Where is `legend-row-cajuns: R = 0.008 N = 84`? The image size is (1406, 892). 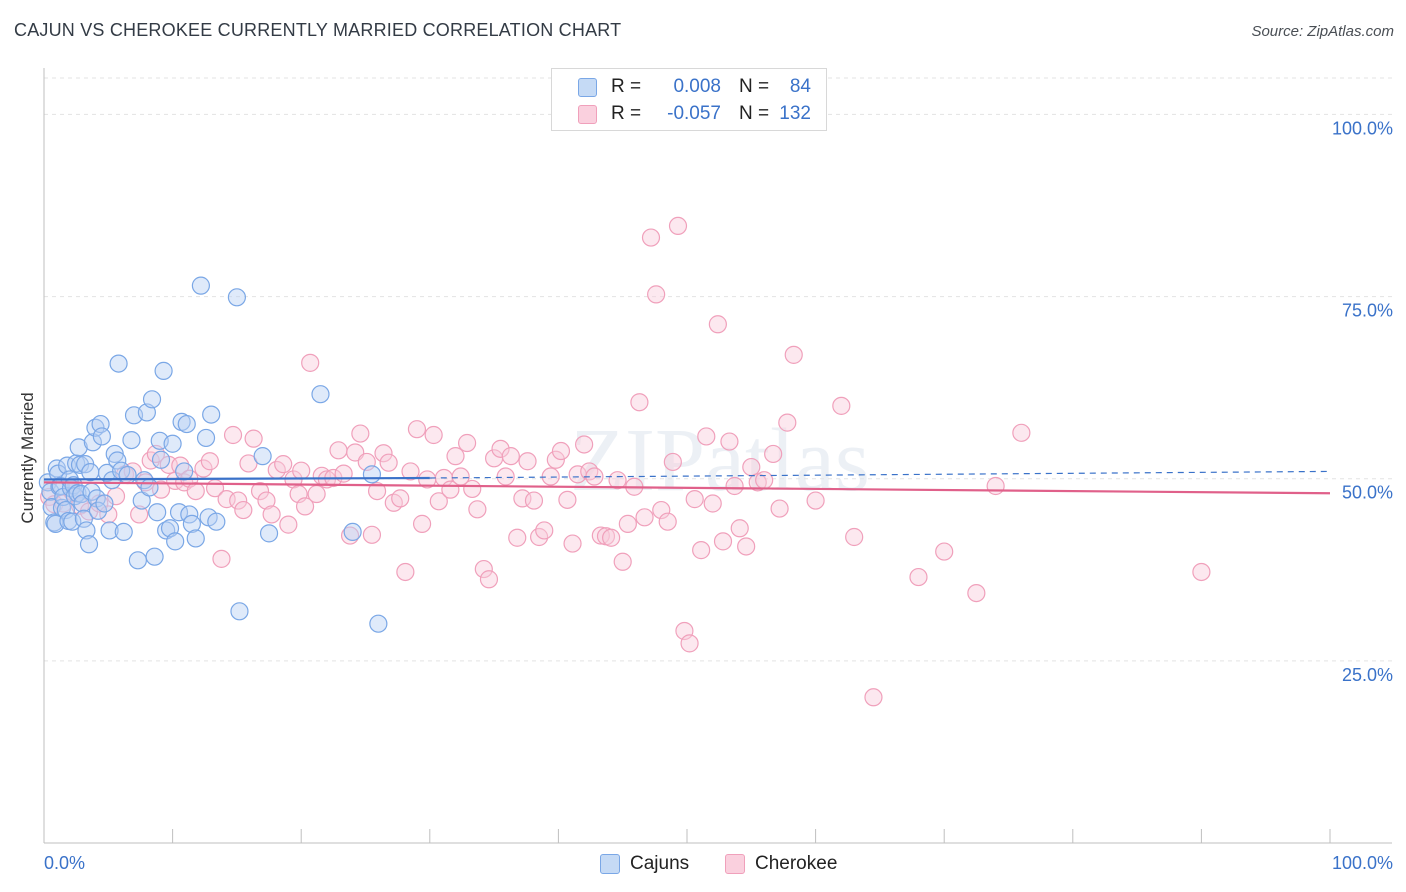
legend-row-cajuns: R = 0.008 N = 84 is located at coordinates (694, 87).